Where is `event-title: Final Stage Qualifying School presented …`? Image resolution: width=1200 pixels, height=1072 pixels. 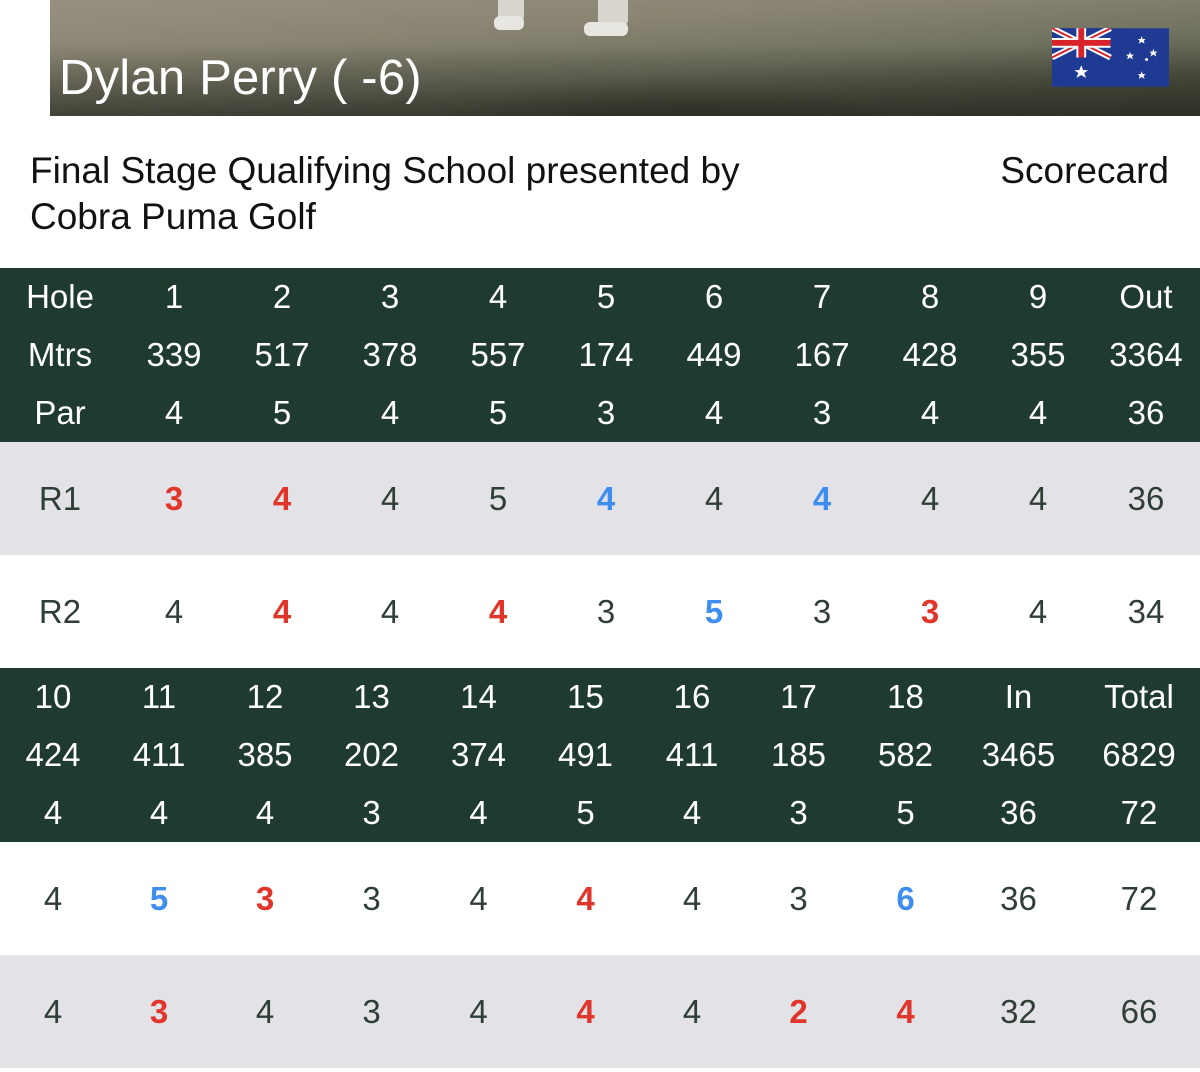
event-title: Final Stage Qualifying School presented … is located at coordinates (385, 193).